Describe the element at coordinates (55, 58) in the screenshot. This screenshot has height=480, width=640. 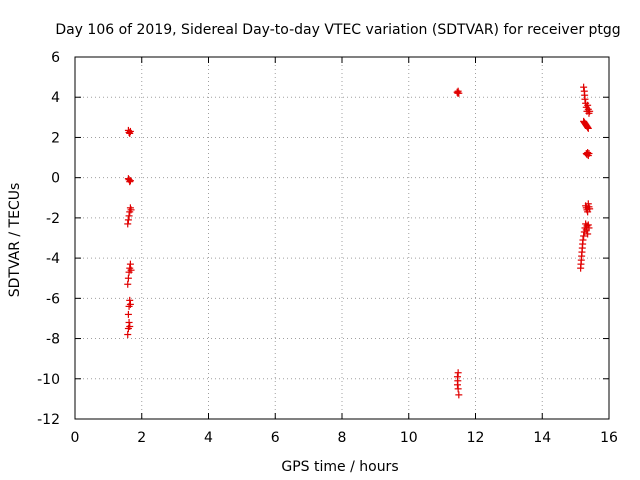
I see `y-tick-label: 6` at that location.